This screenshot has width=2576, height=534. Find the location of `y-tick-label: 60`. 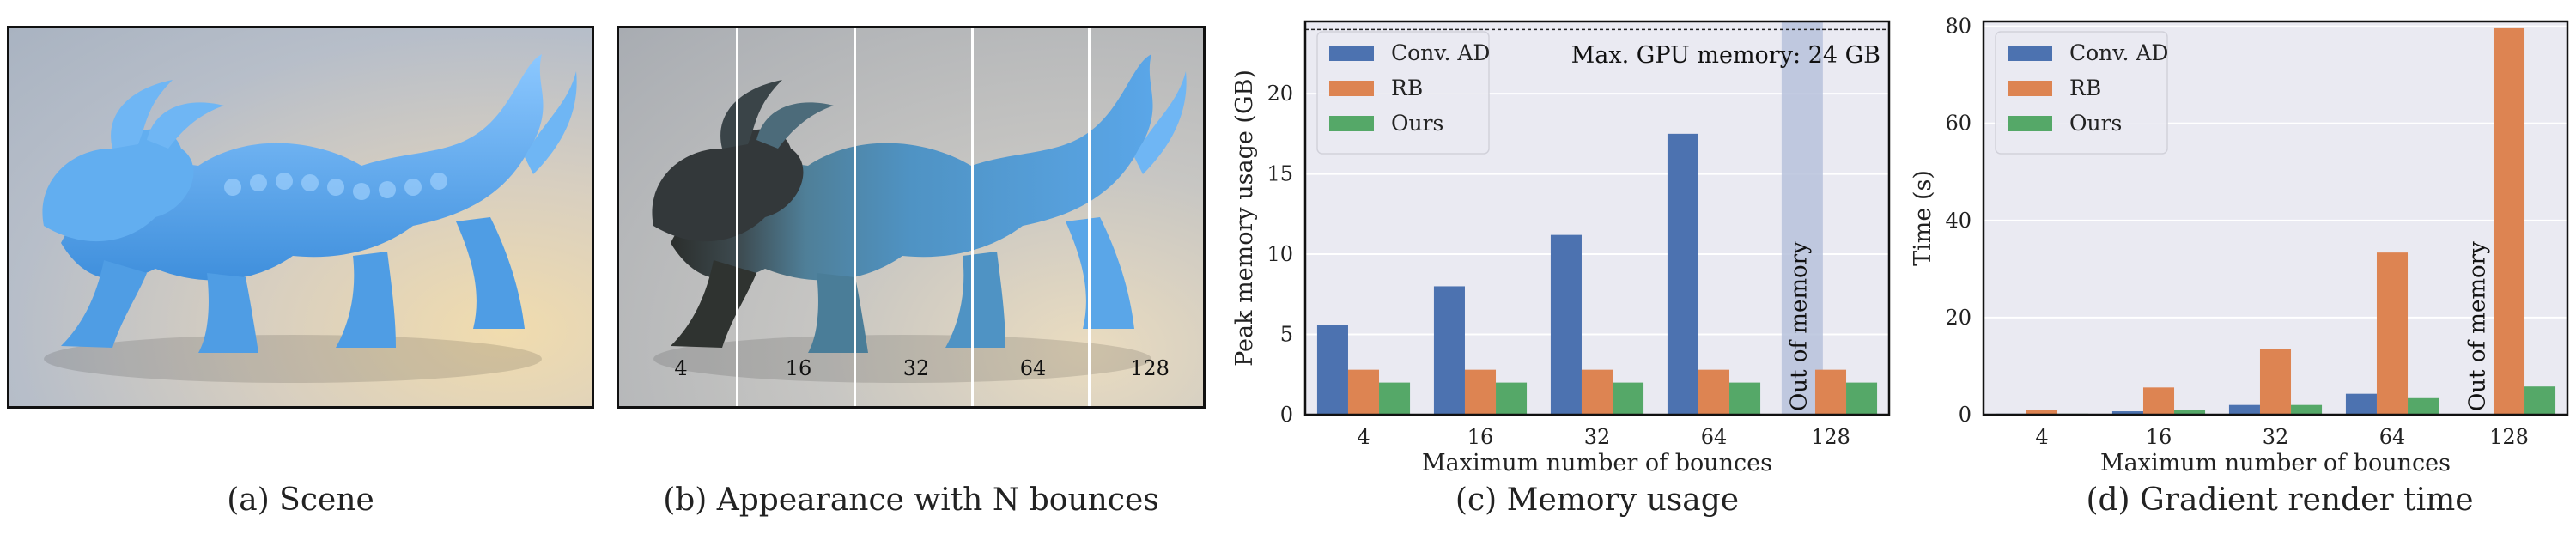

y-tick-label: 60 is located at coordinates (1958, 124).